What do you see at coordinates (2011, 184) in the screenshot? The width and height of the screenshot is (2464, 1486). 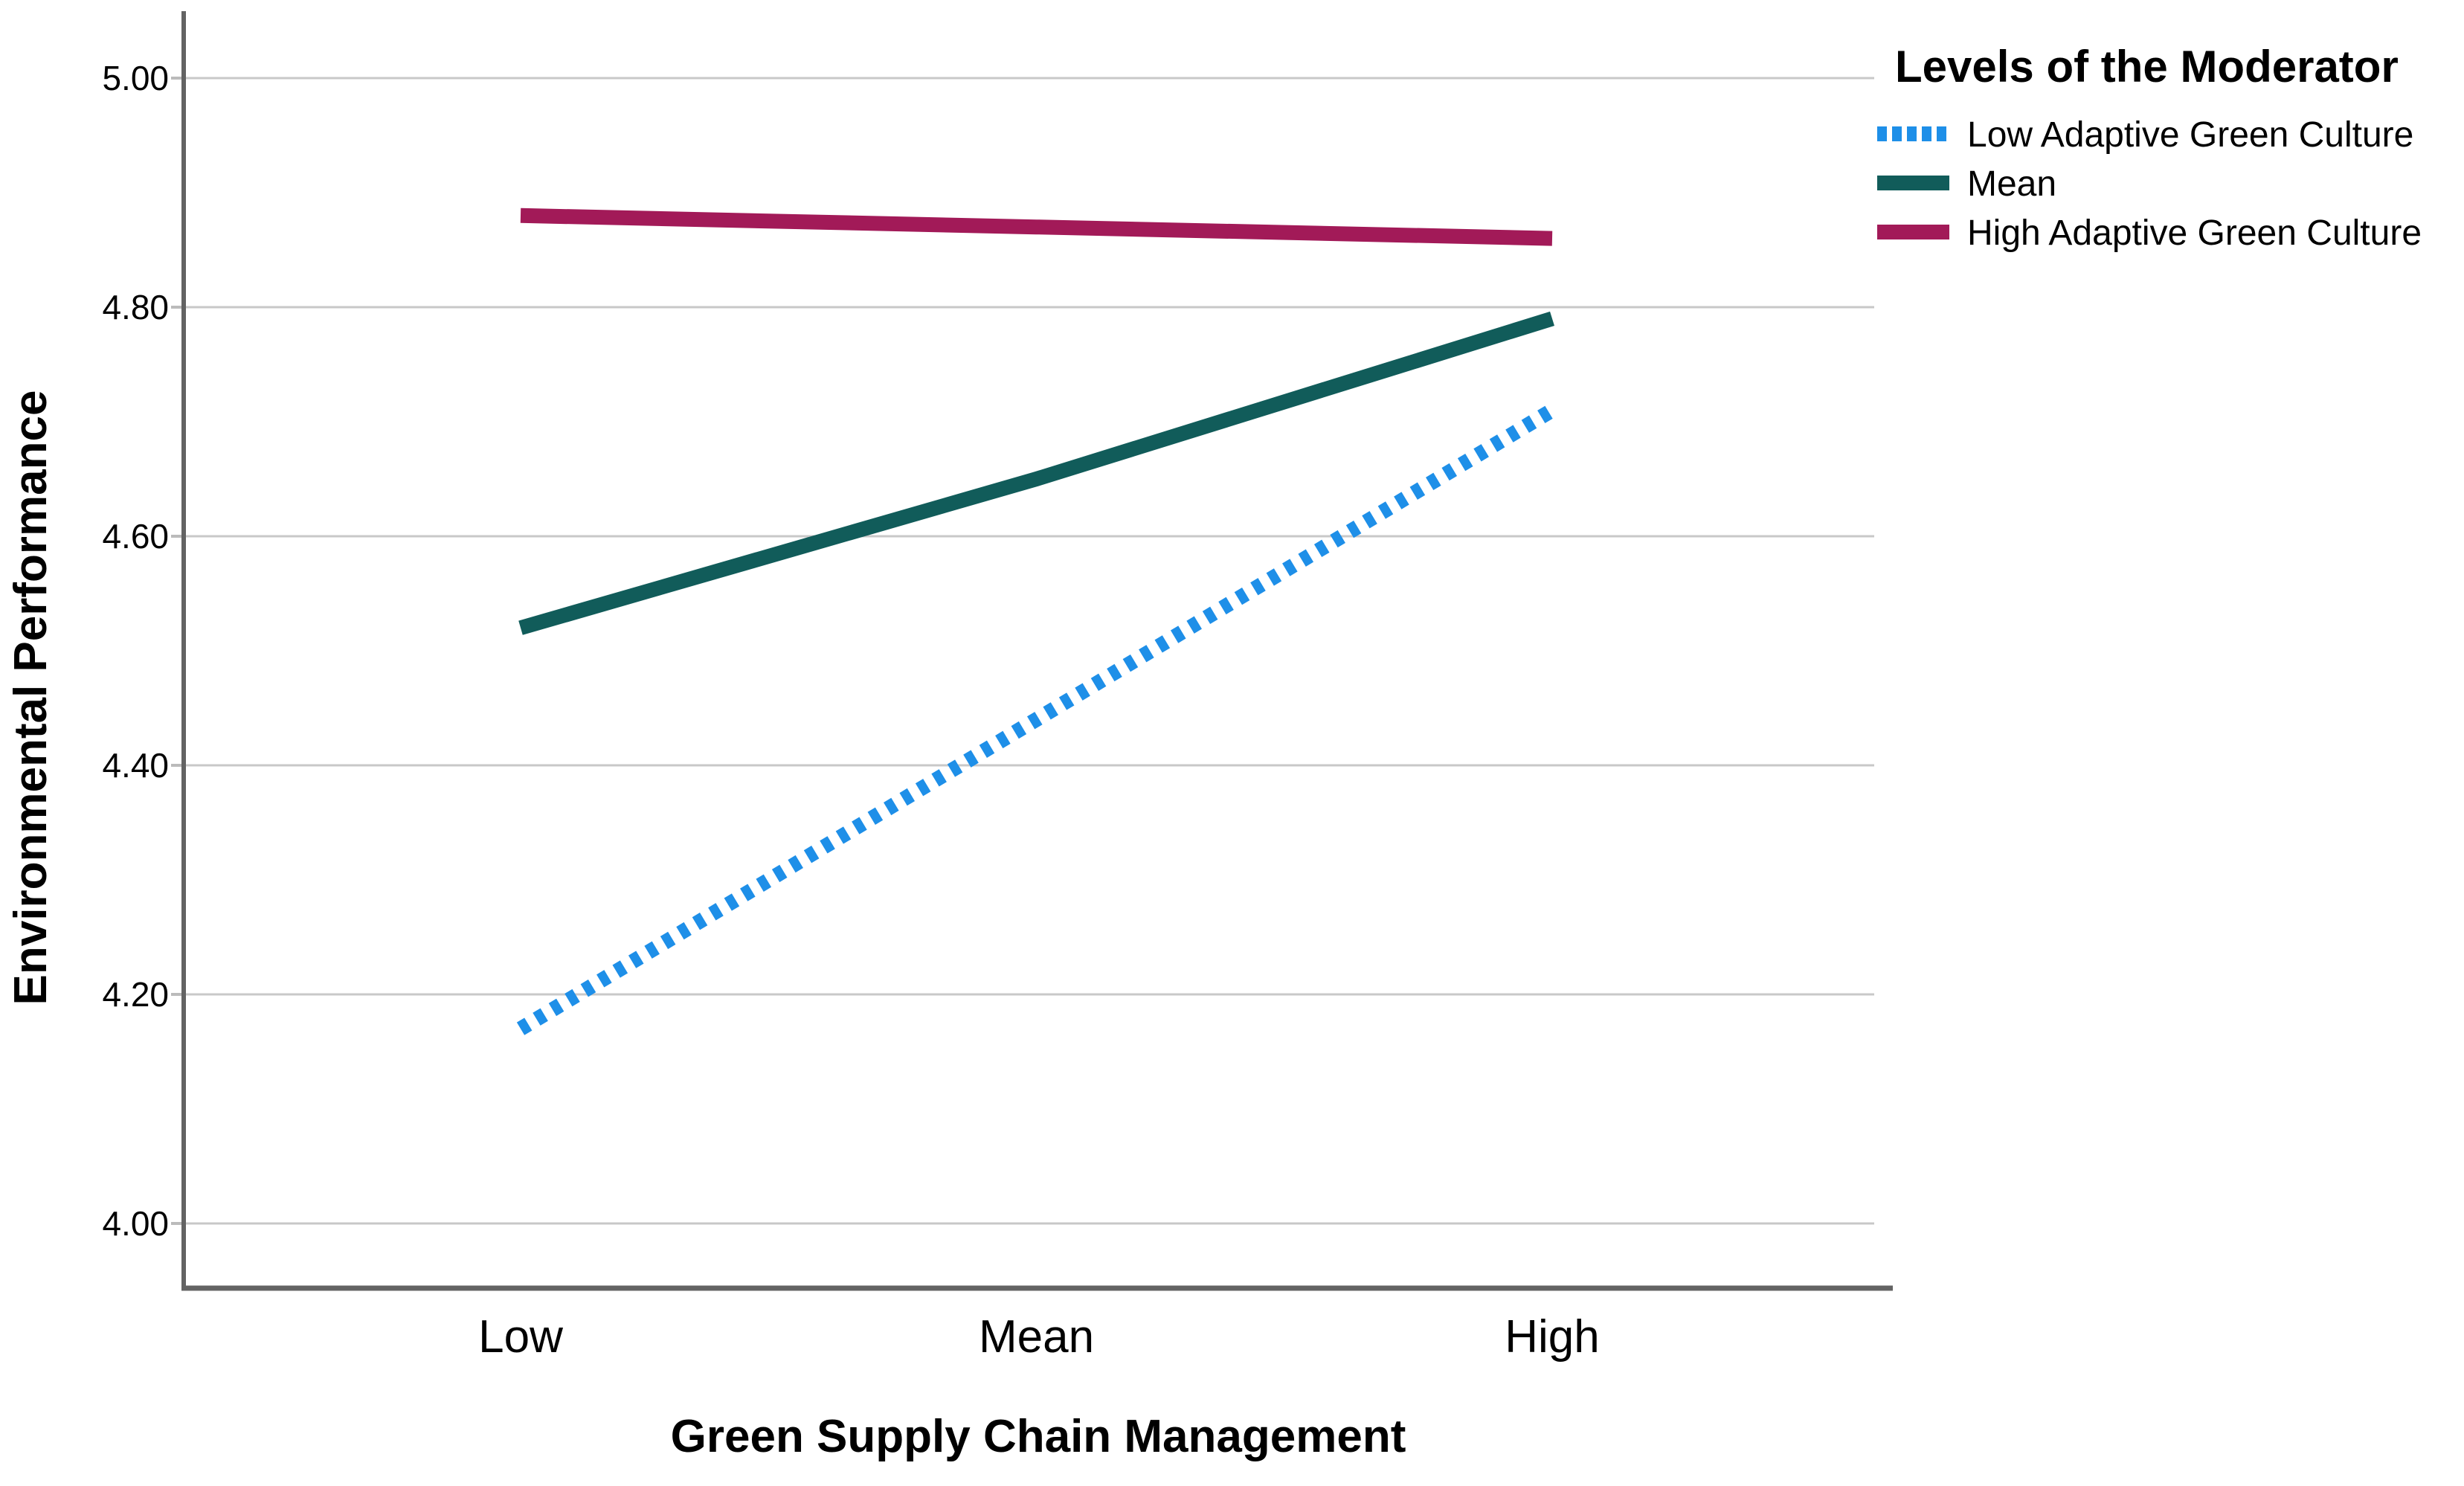 I see `legend-item-label: Mean` at bounding box center [2011, 184].